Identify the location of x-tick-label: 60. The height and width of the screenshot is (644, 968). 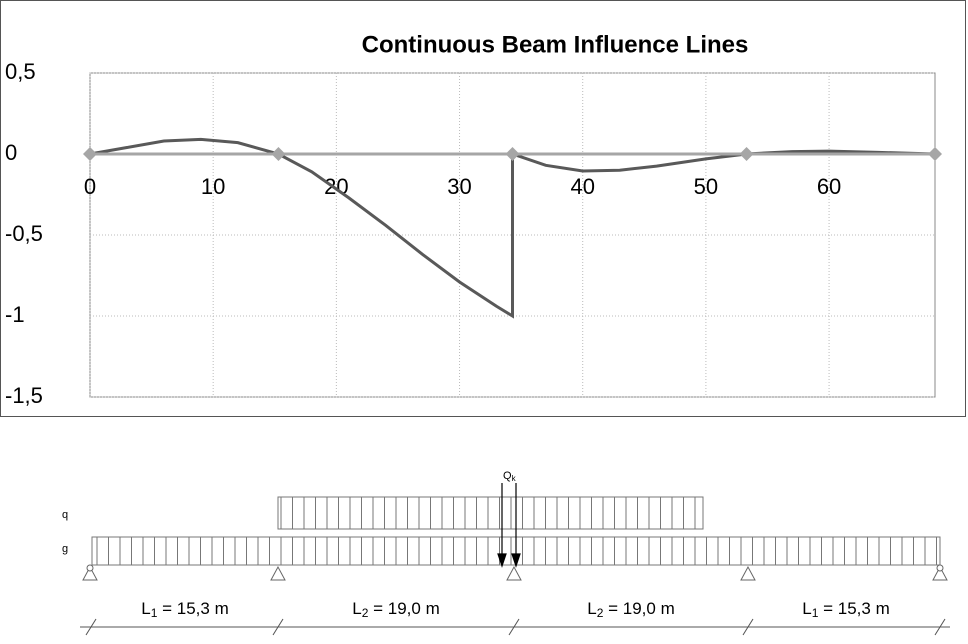
(829, 186).